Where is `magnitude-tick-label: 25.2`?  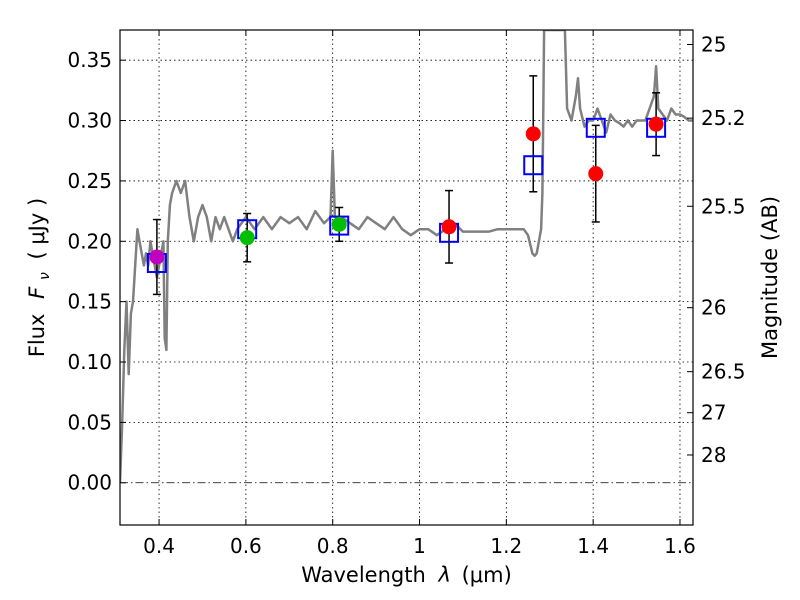
magnitude-tick-label: 25.2 is located at coordinates (723, 118).